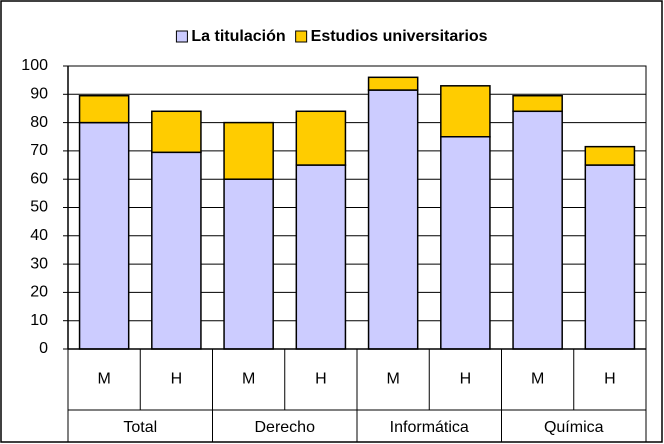 Image resolution: width=664 pixels, height=444 pixels. Describe the element at coordinates (140, 427) in the screenshot. I see `group-label: Total` at that location.